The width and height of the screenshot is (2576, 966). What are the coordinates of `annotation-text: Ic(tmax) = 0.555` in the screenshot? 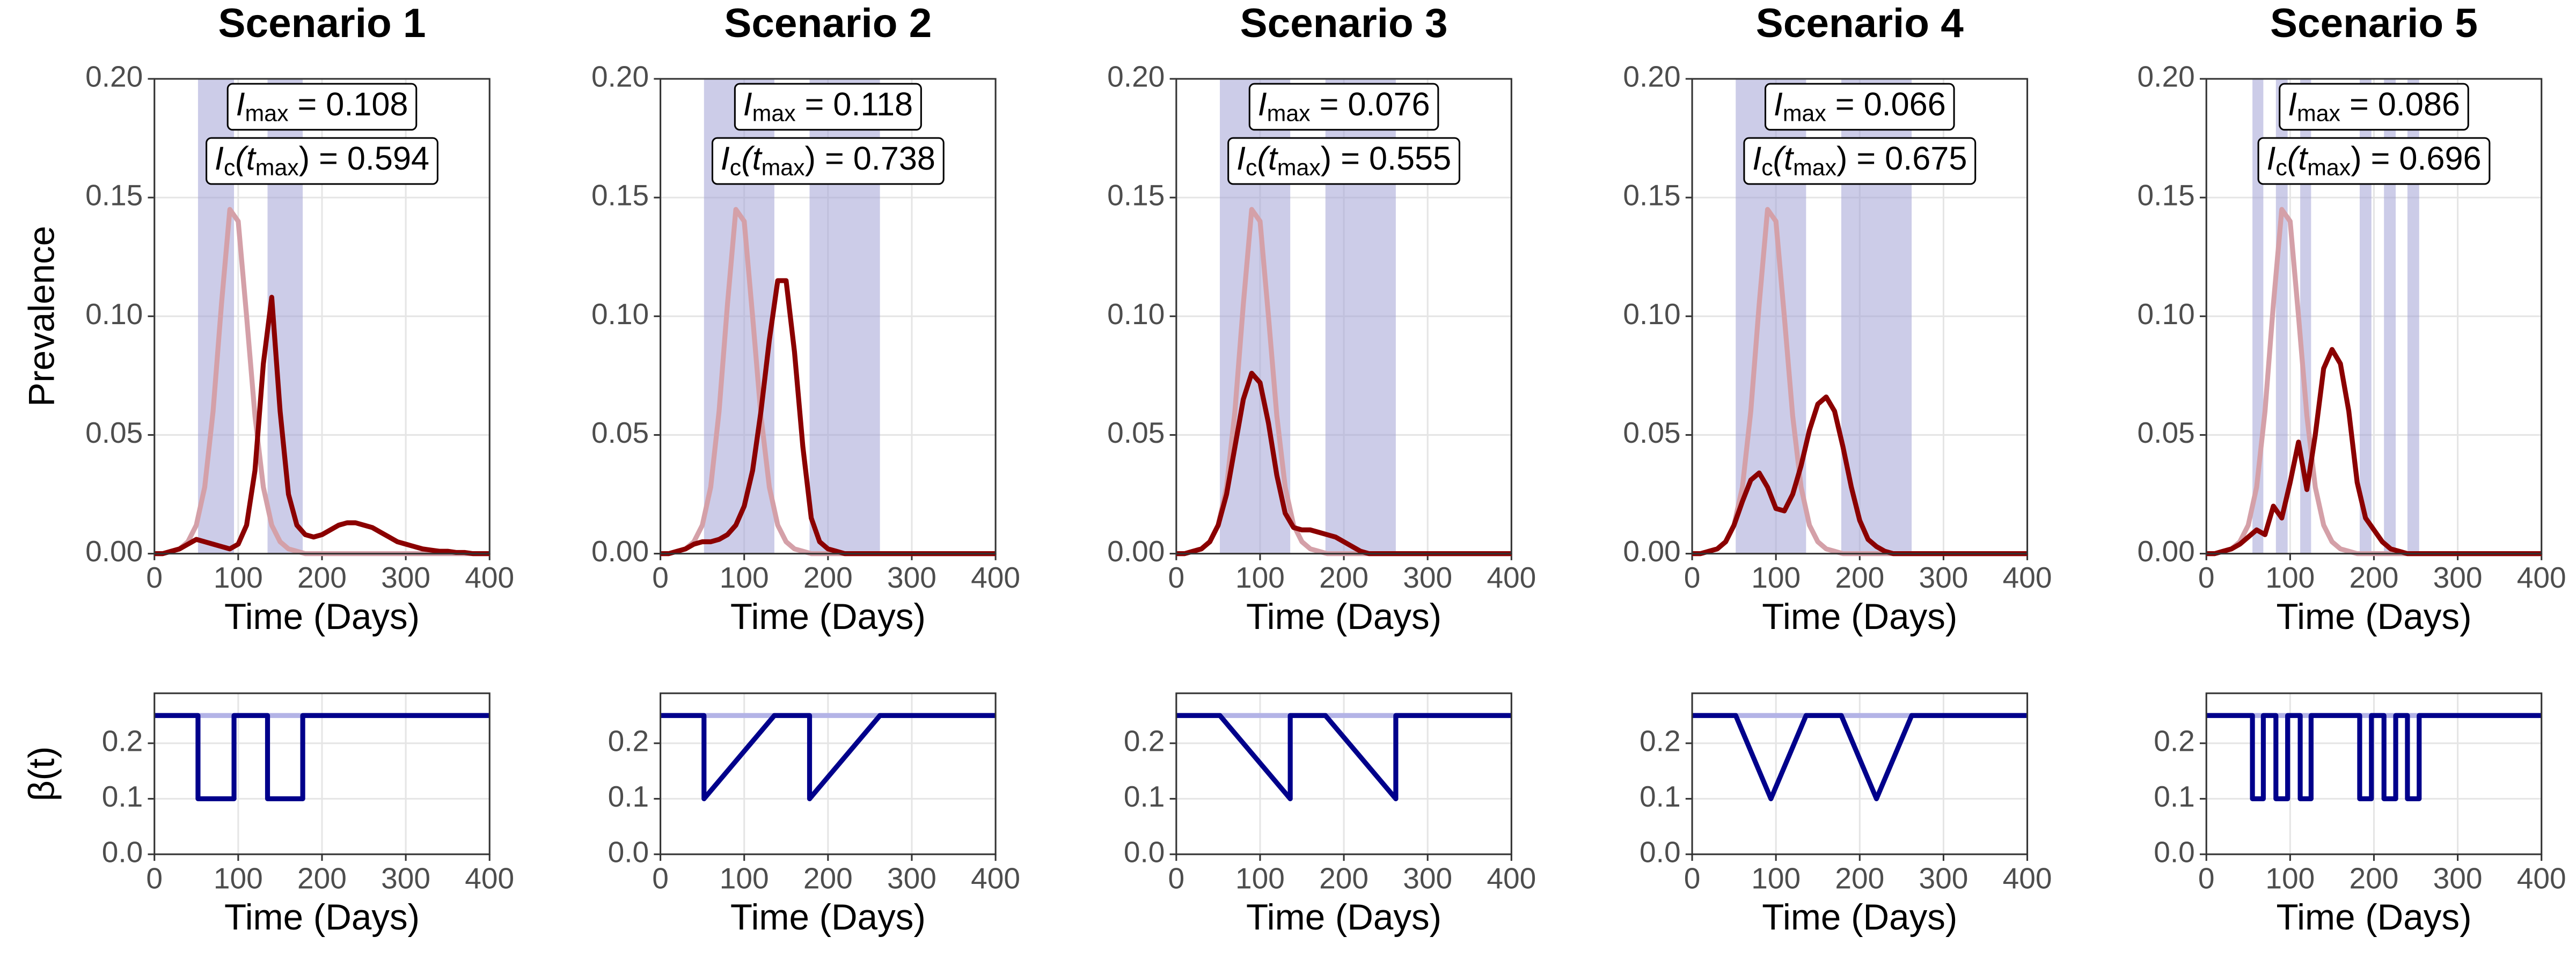 It's located at (1343, 160).